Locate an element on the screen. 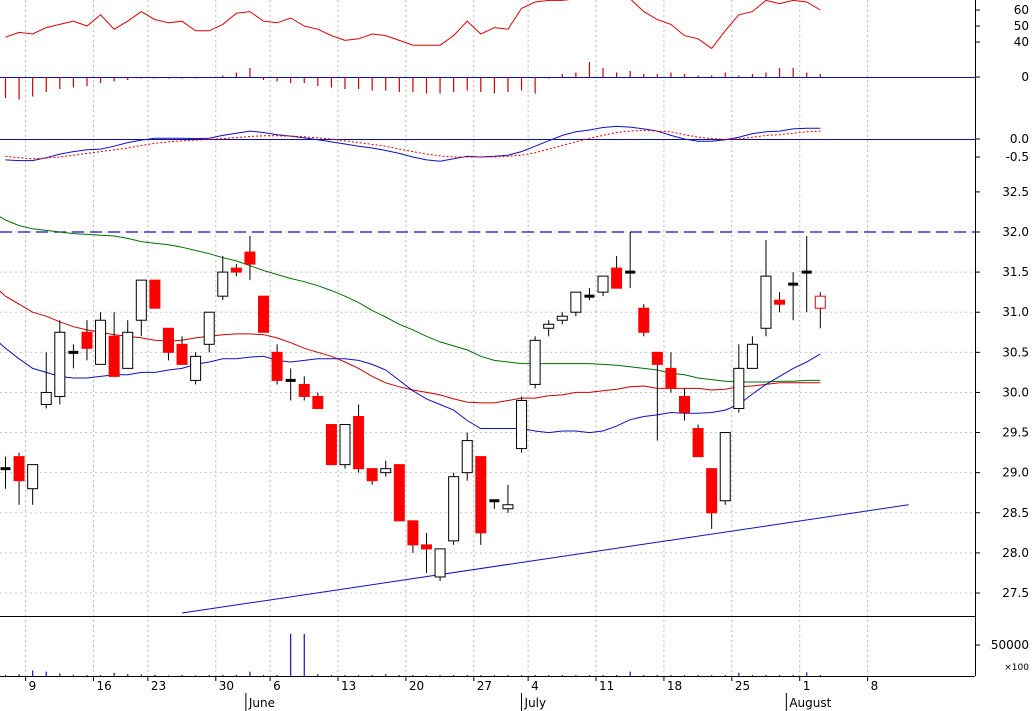 This screenshot has height=711, width=1033. y-tick-label: 31.0 is located at coordinates (1015, 312).